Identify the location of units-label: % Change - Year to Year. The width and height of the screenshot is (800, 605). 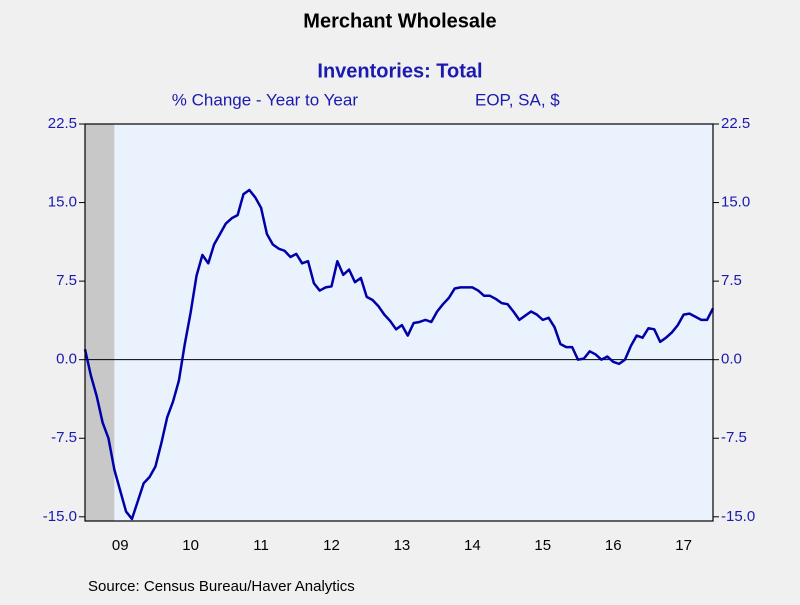
(265, 99).